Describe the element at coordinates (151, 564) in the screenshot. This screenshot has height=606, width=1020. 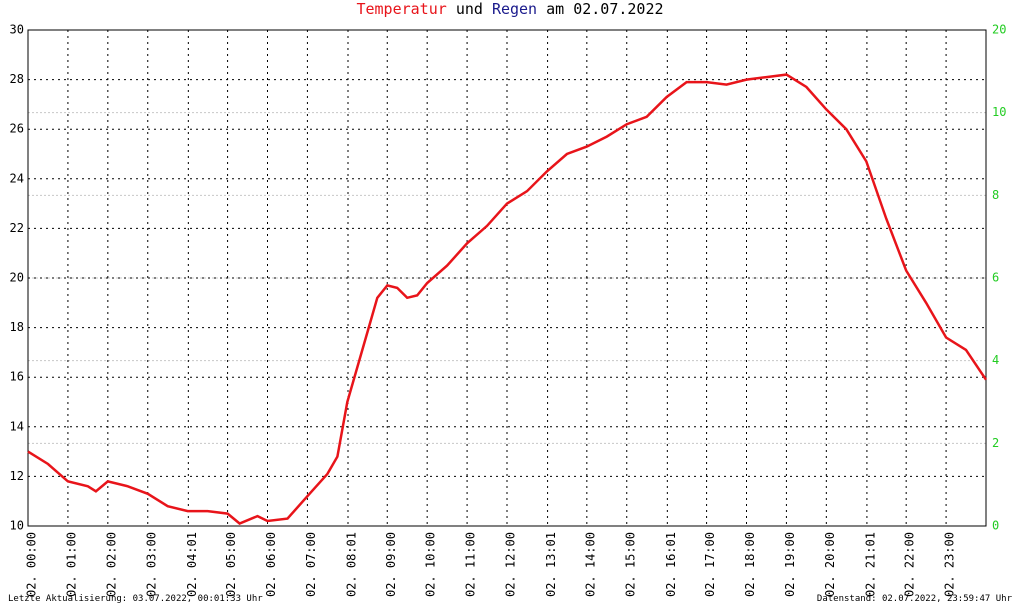
I see `x-tick-label: 02. 03:00` at that location.